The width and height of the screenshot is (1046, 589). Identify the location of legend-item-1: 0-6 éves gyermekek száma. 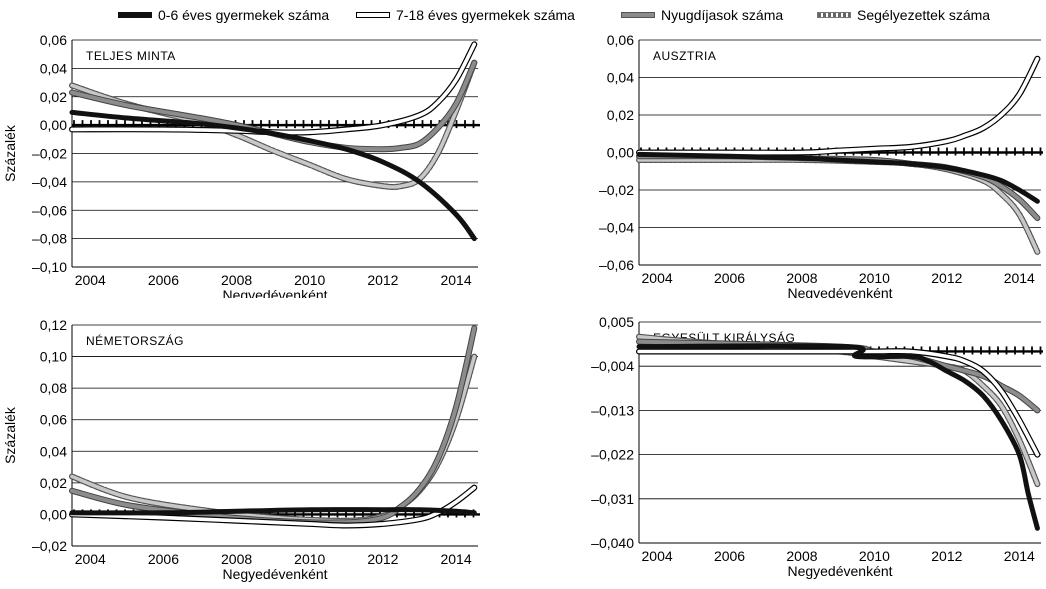
(223, 15).